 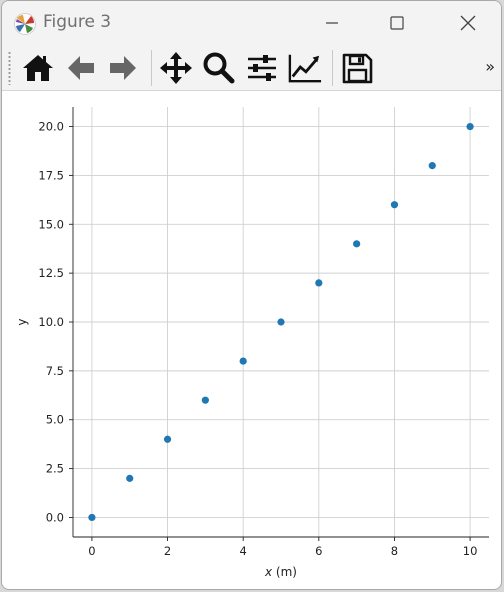 What do you see at coordinates (167, 551) in the screenshot?
I see `x-tick-label: 2` at bounding box center [167, 551].